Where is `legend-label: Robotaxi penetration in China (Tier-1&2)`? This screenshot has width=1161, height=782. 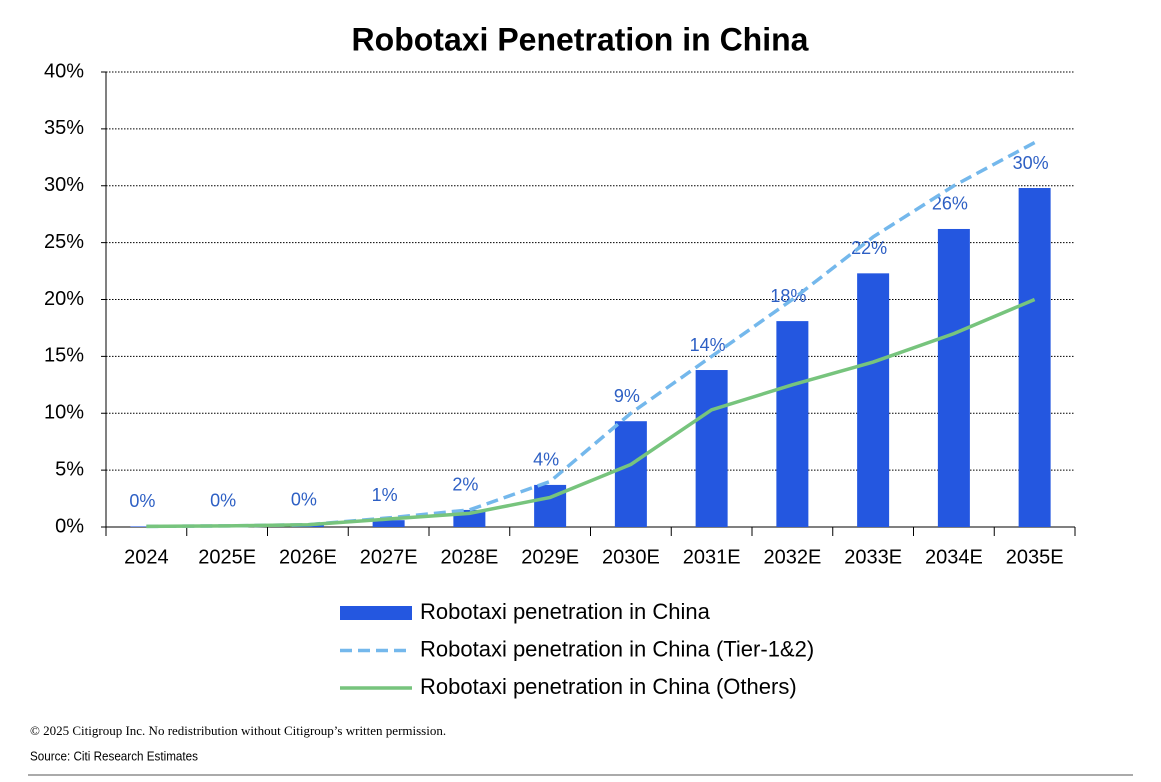 legend-label: Robotaxi penetration in China (Tier-1&2) is located at coordinates (617, 648).